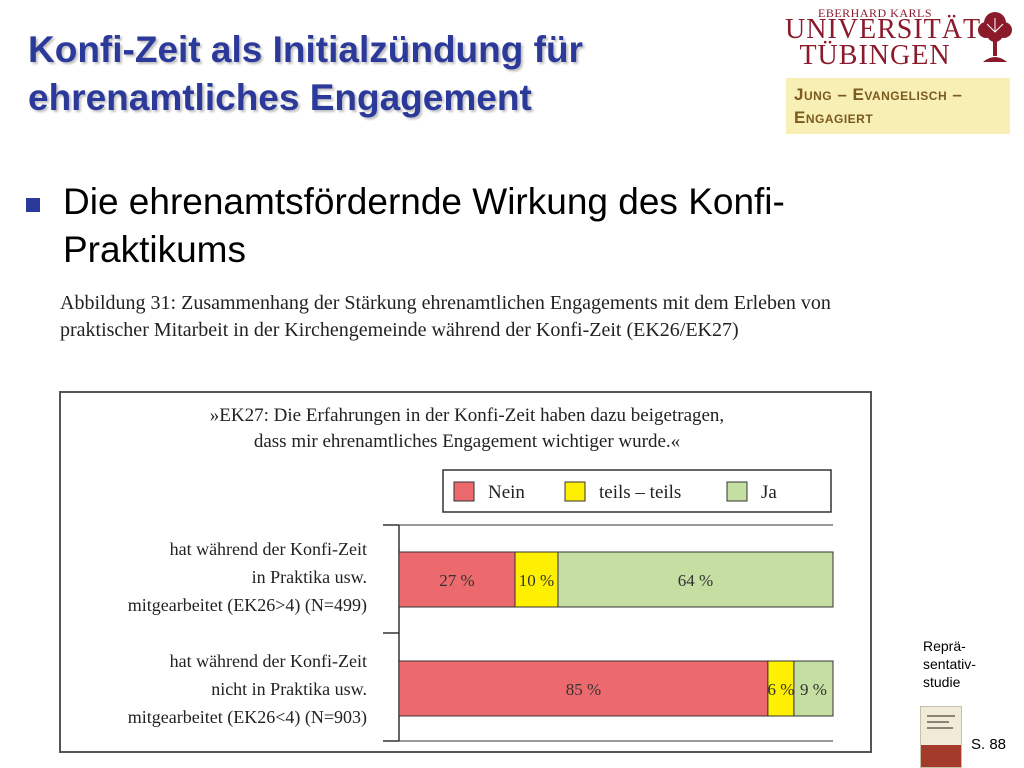 The image size is (1024, 768). What do you see at coordinates (247, 717) in the screenshot?
I see `category-label-1-2: mitgearbeitet (EK26<4) (N=903)` at bounding box center [247, 717].